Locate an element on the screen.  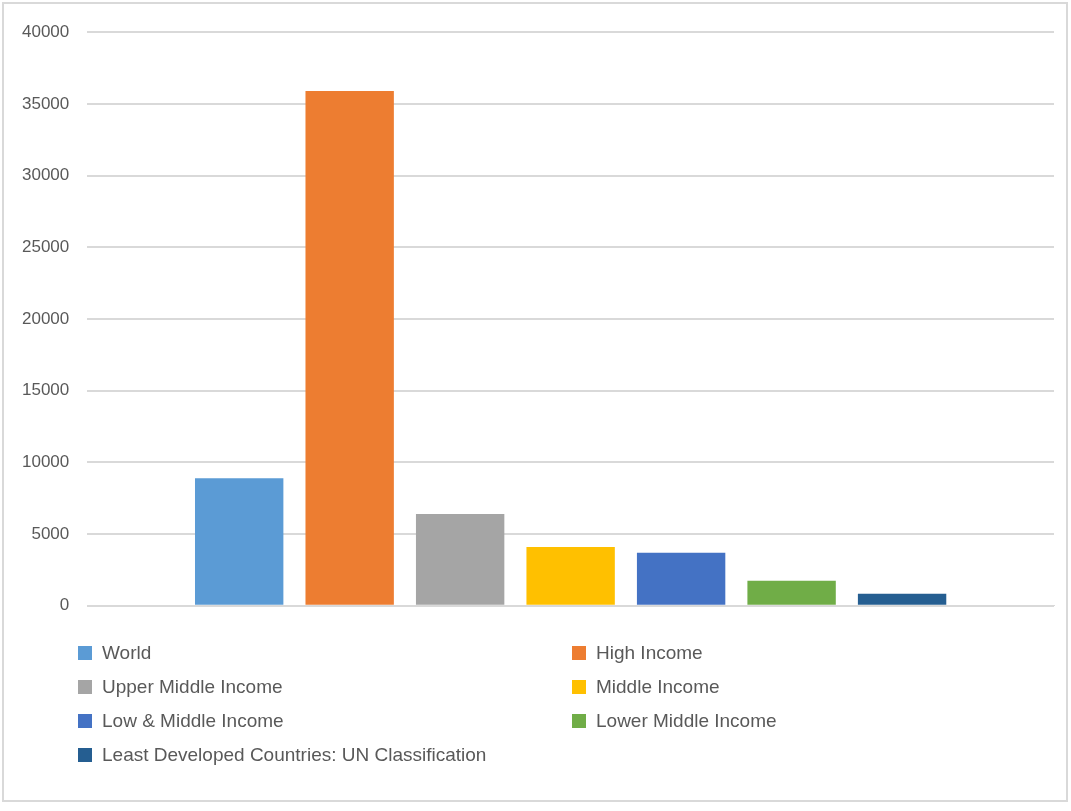
y-tick-label: 5000 is located at coordinates (50, 533).